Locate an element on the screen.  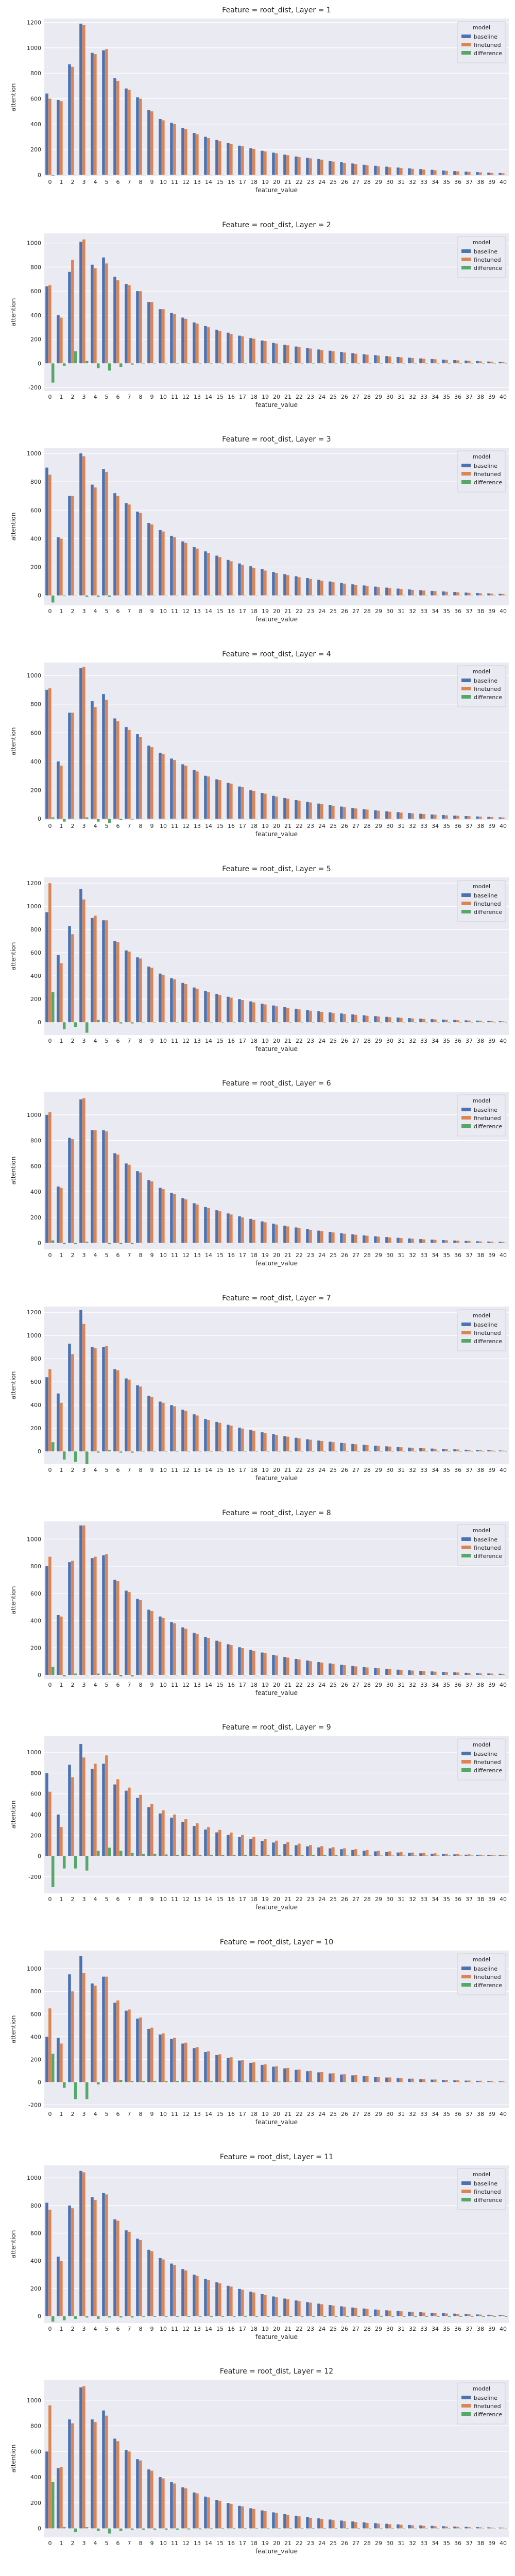
x-tick-label: 9 is located at coordinates (152, 2543).